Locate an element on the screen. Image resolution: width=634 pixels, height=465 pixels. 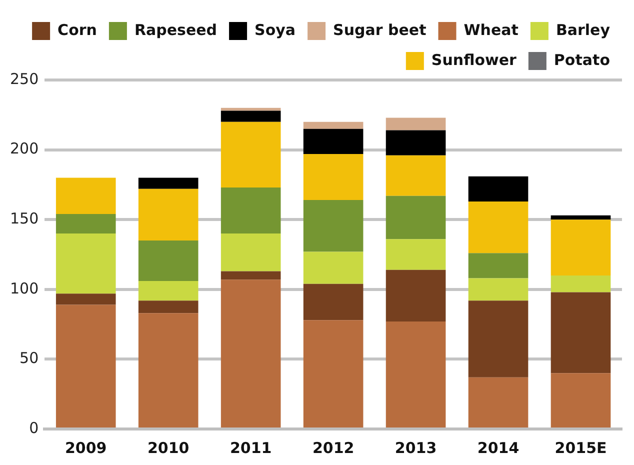
legend-label: Potato is located at coordinates (582, 59).